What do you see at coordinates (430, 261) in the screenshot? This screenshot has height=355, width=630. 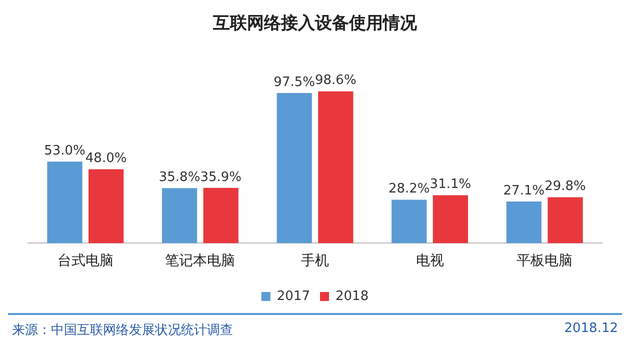 I see `x-tick-label: 电视` at bounding box center [430, 261].